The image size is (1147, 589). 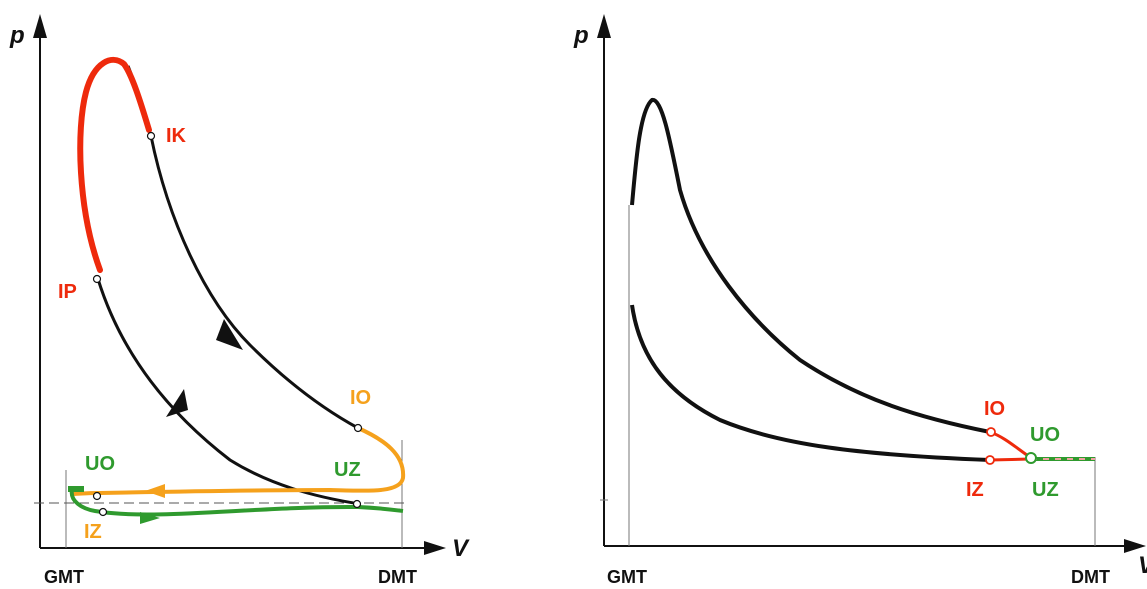 I want to click on left-x-axis-label: V, so click(x=461, y=548).